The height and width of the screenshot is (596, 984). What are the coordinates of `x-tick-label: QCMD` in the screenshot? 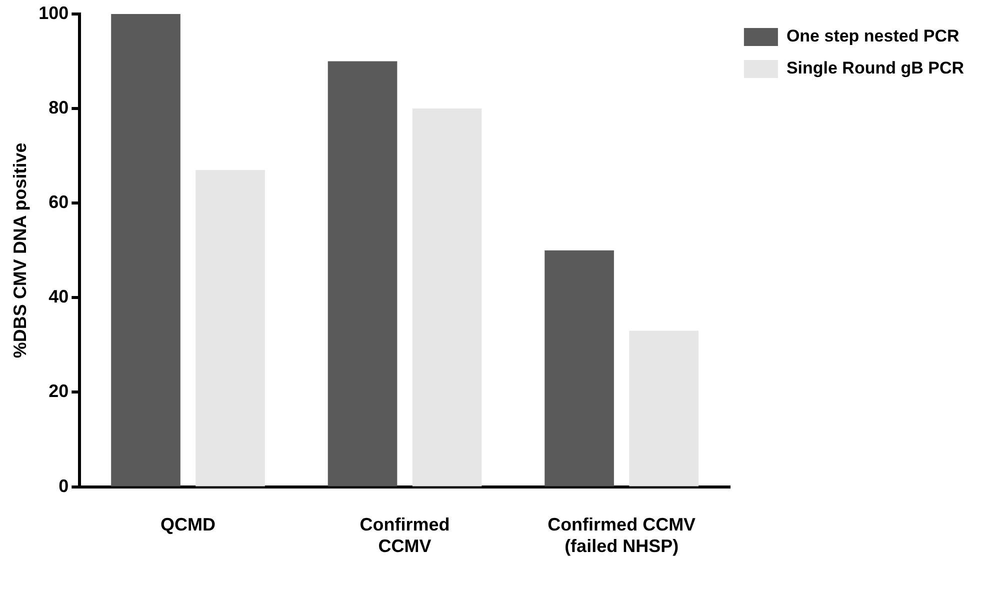 It's located at (188, 524).